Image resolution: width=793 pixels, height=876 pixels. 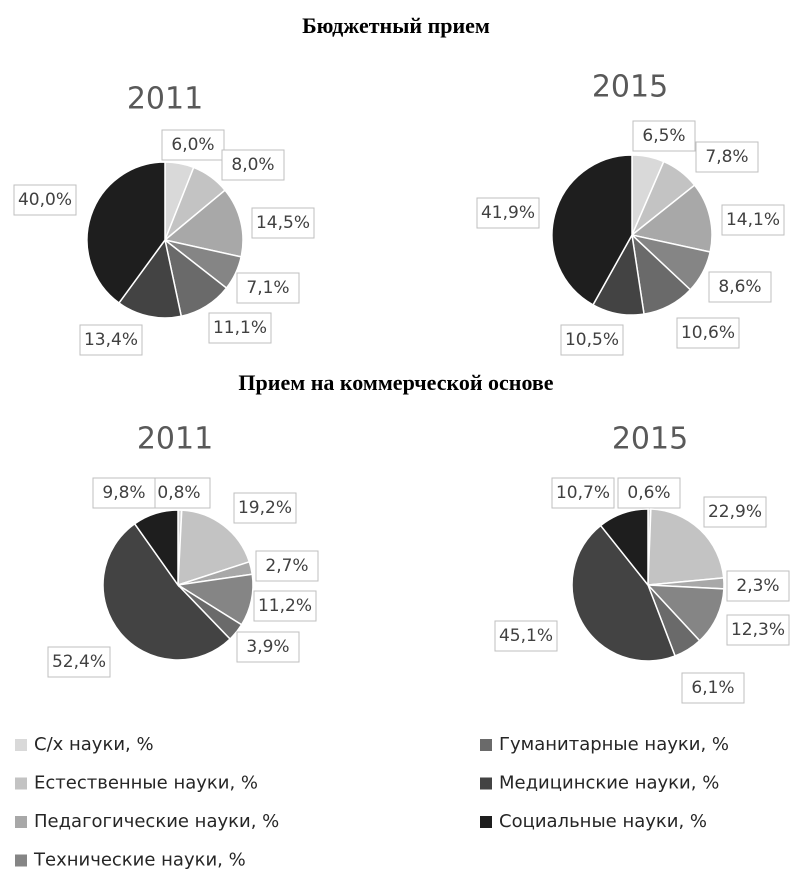 I want to click on value-label: 9,8%, so click(x=123, y=493).